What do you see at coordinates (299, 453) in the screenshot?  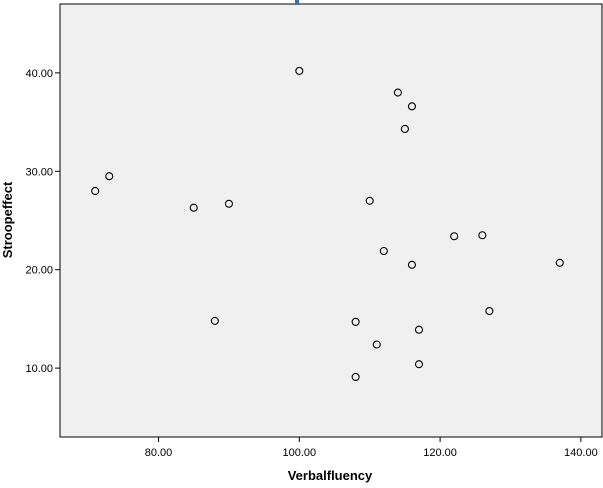 I see `x-tick-label: 100.00` at bounding box center [299, 453].